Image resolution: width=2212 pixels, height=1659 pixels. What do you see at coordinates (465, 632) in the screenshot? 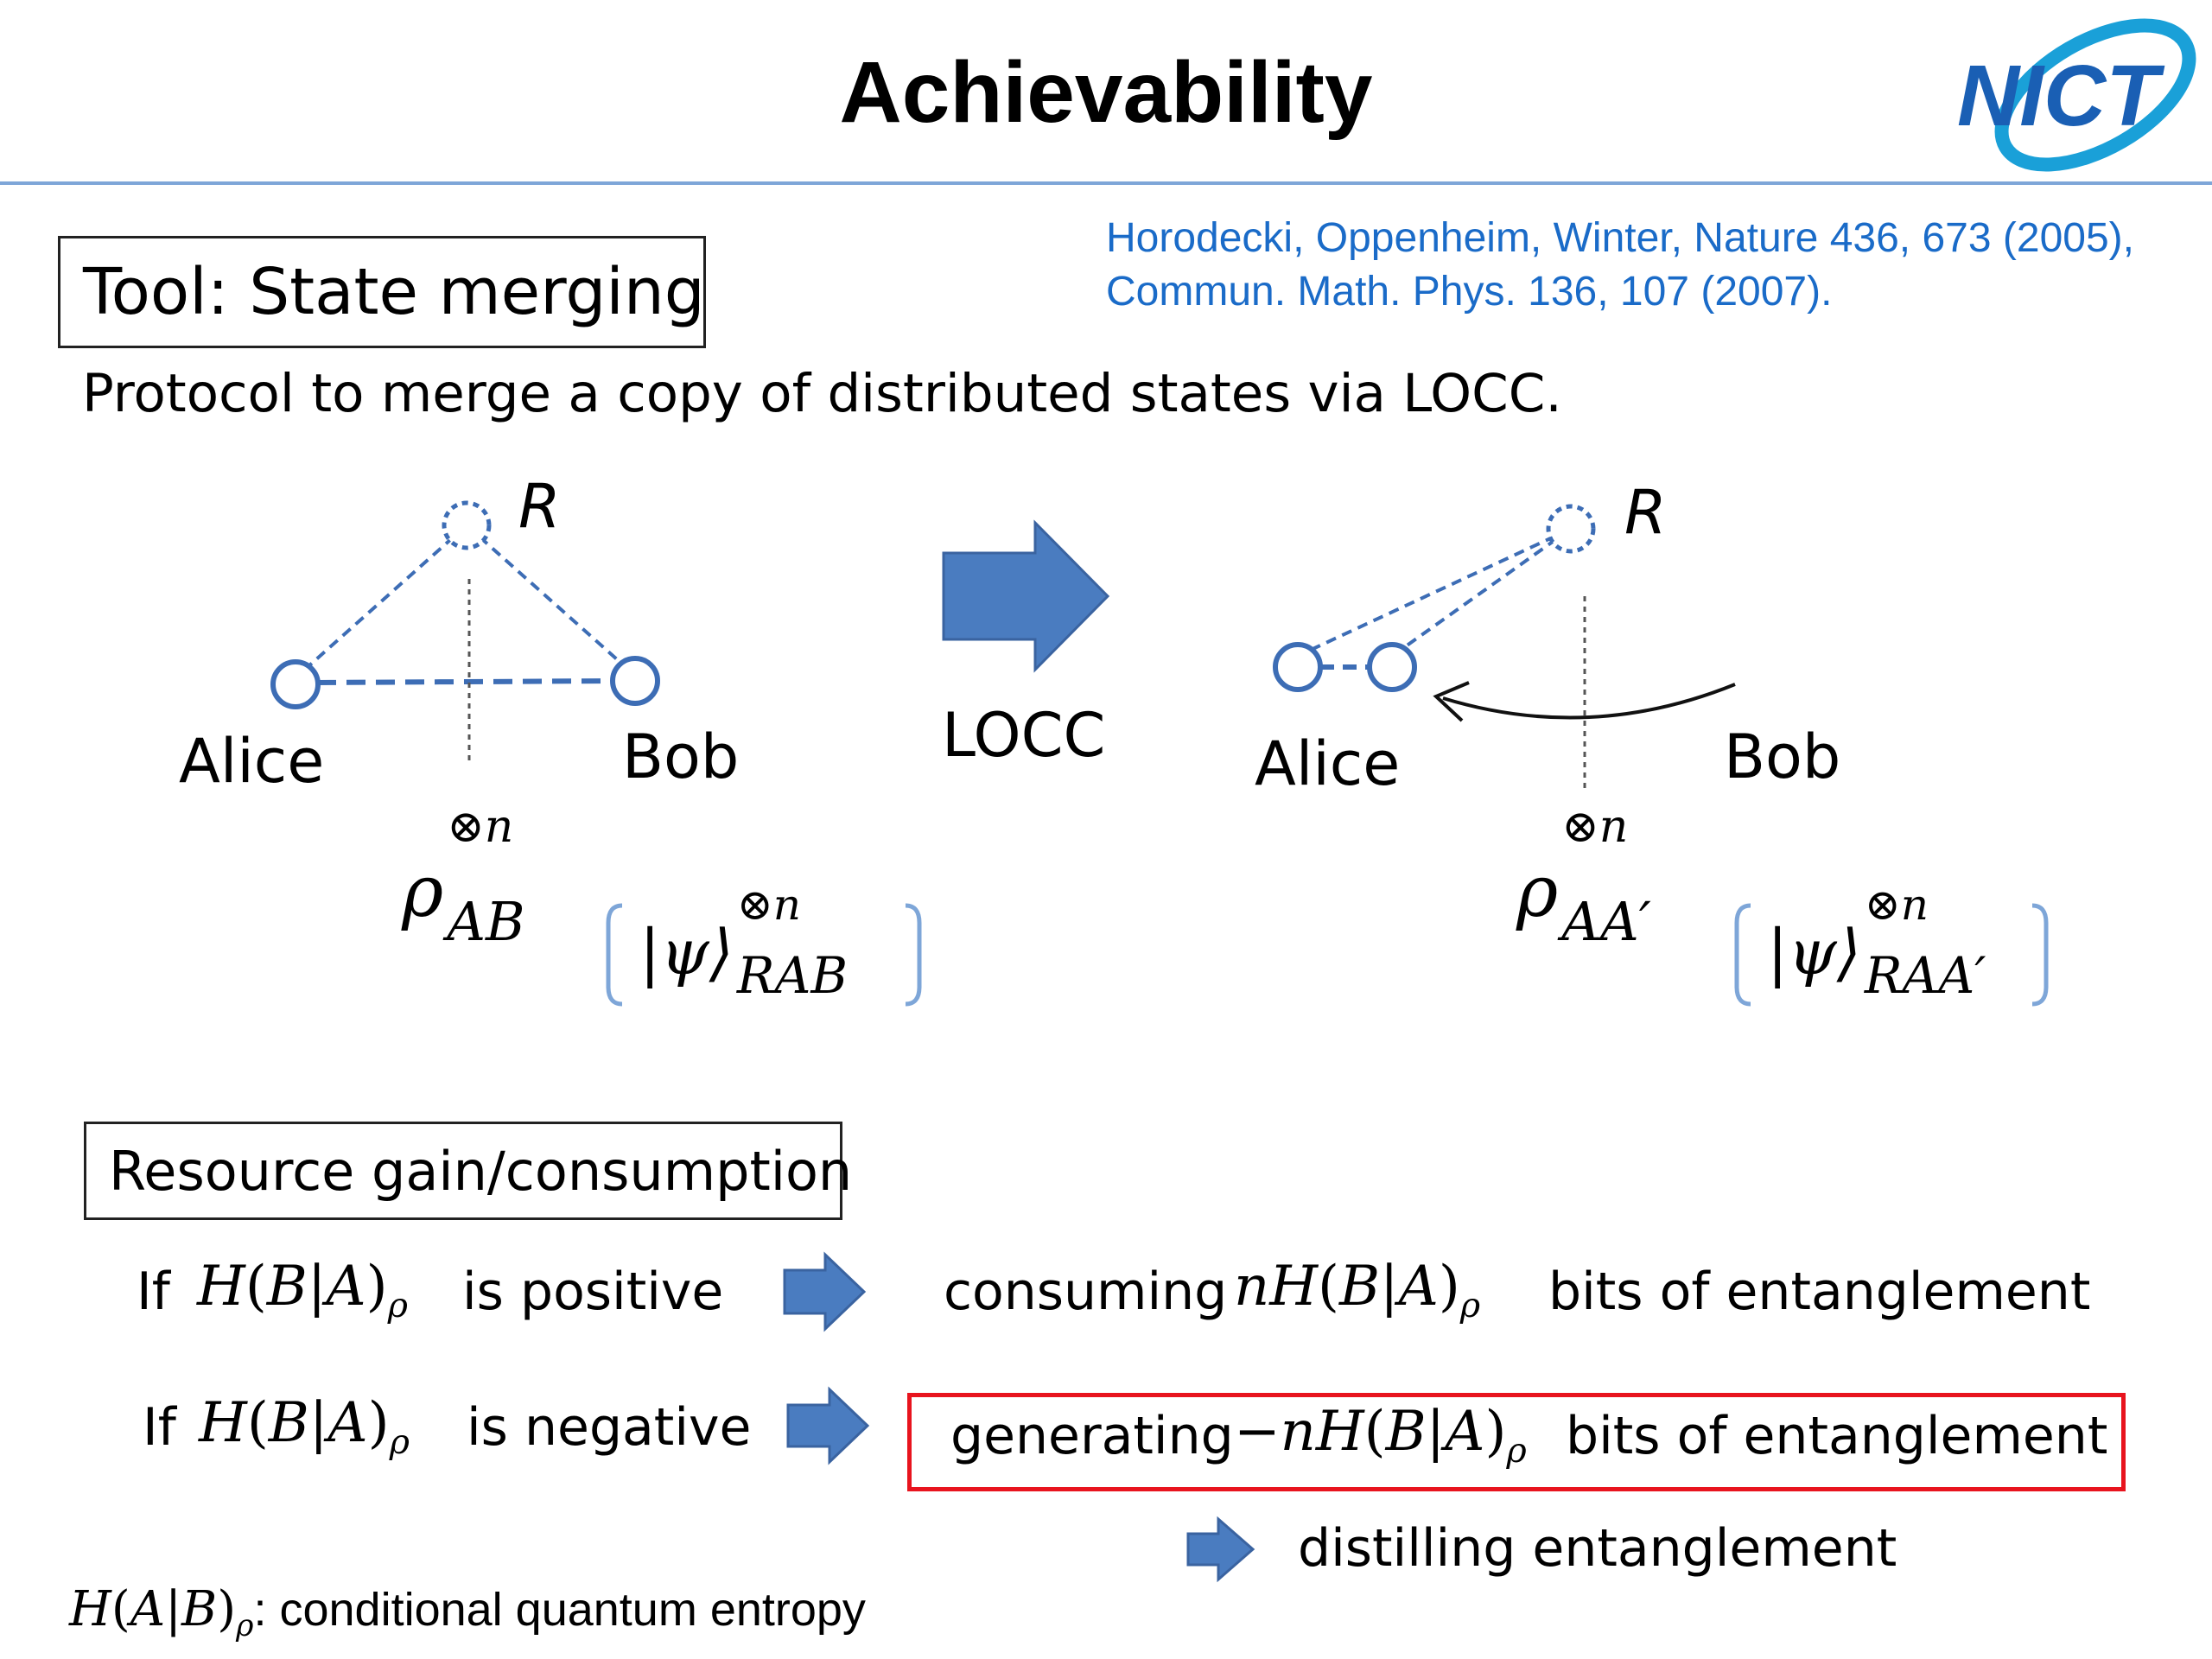
I see `left-diagram` at bounding box center [465, 632].